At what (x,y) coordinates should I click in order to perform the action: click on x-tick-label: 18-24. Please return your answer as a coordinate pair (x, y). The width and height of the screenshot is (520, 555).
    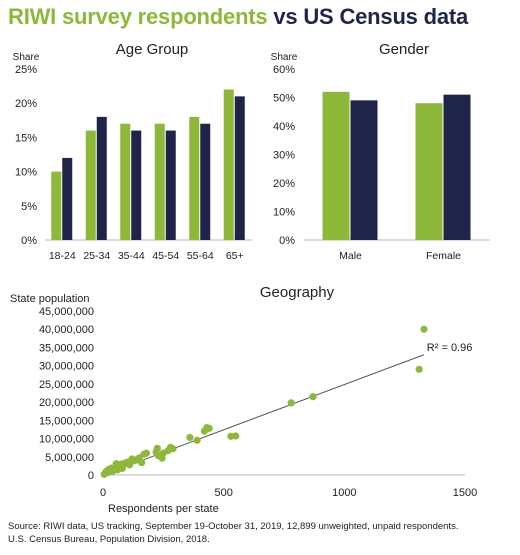
    Looking at the image, I should click on (62, 256).